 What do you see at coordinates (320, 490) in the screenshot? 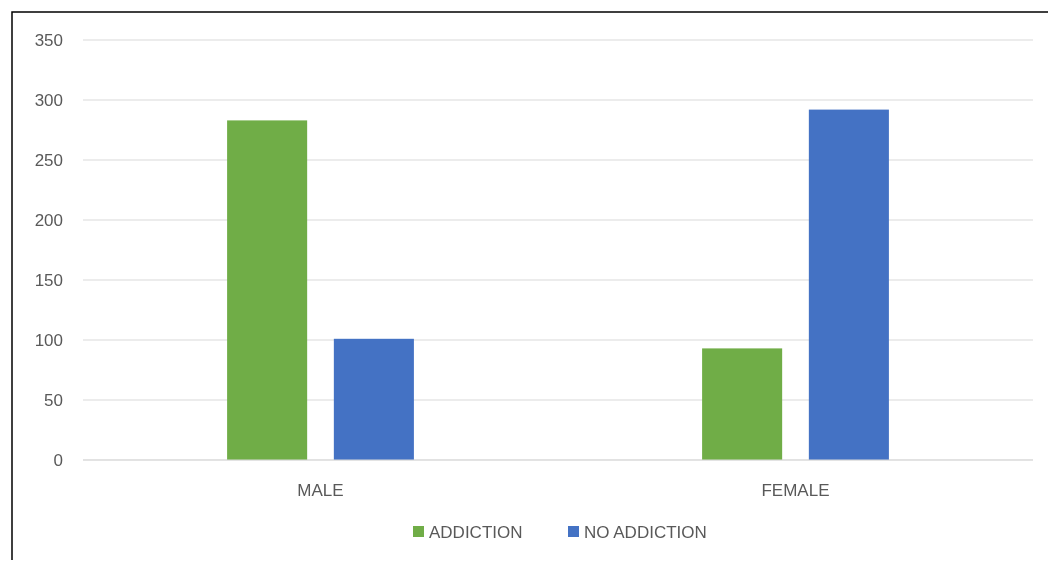
I see `x-tick-label: MALE` at bounding box center [320, 490].